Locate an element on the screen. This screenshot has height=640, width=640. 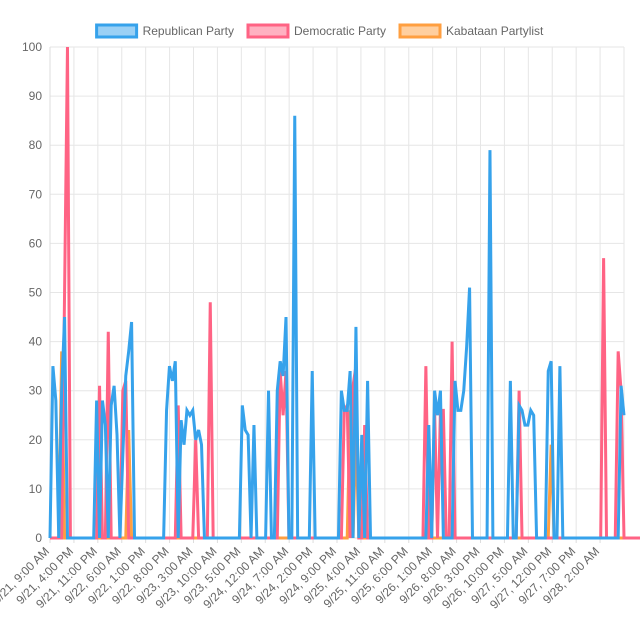
y-tick-label: 90 is located at coordinates (36, 96).